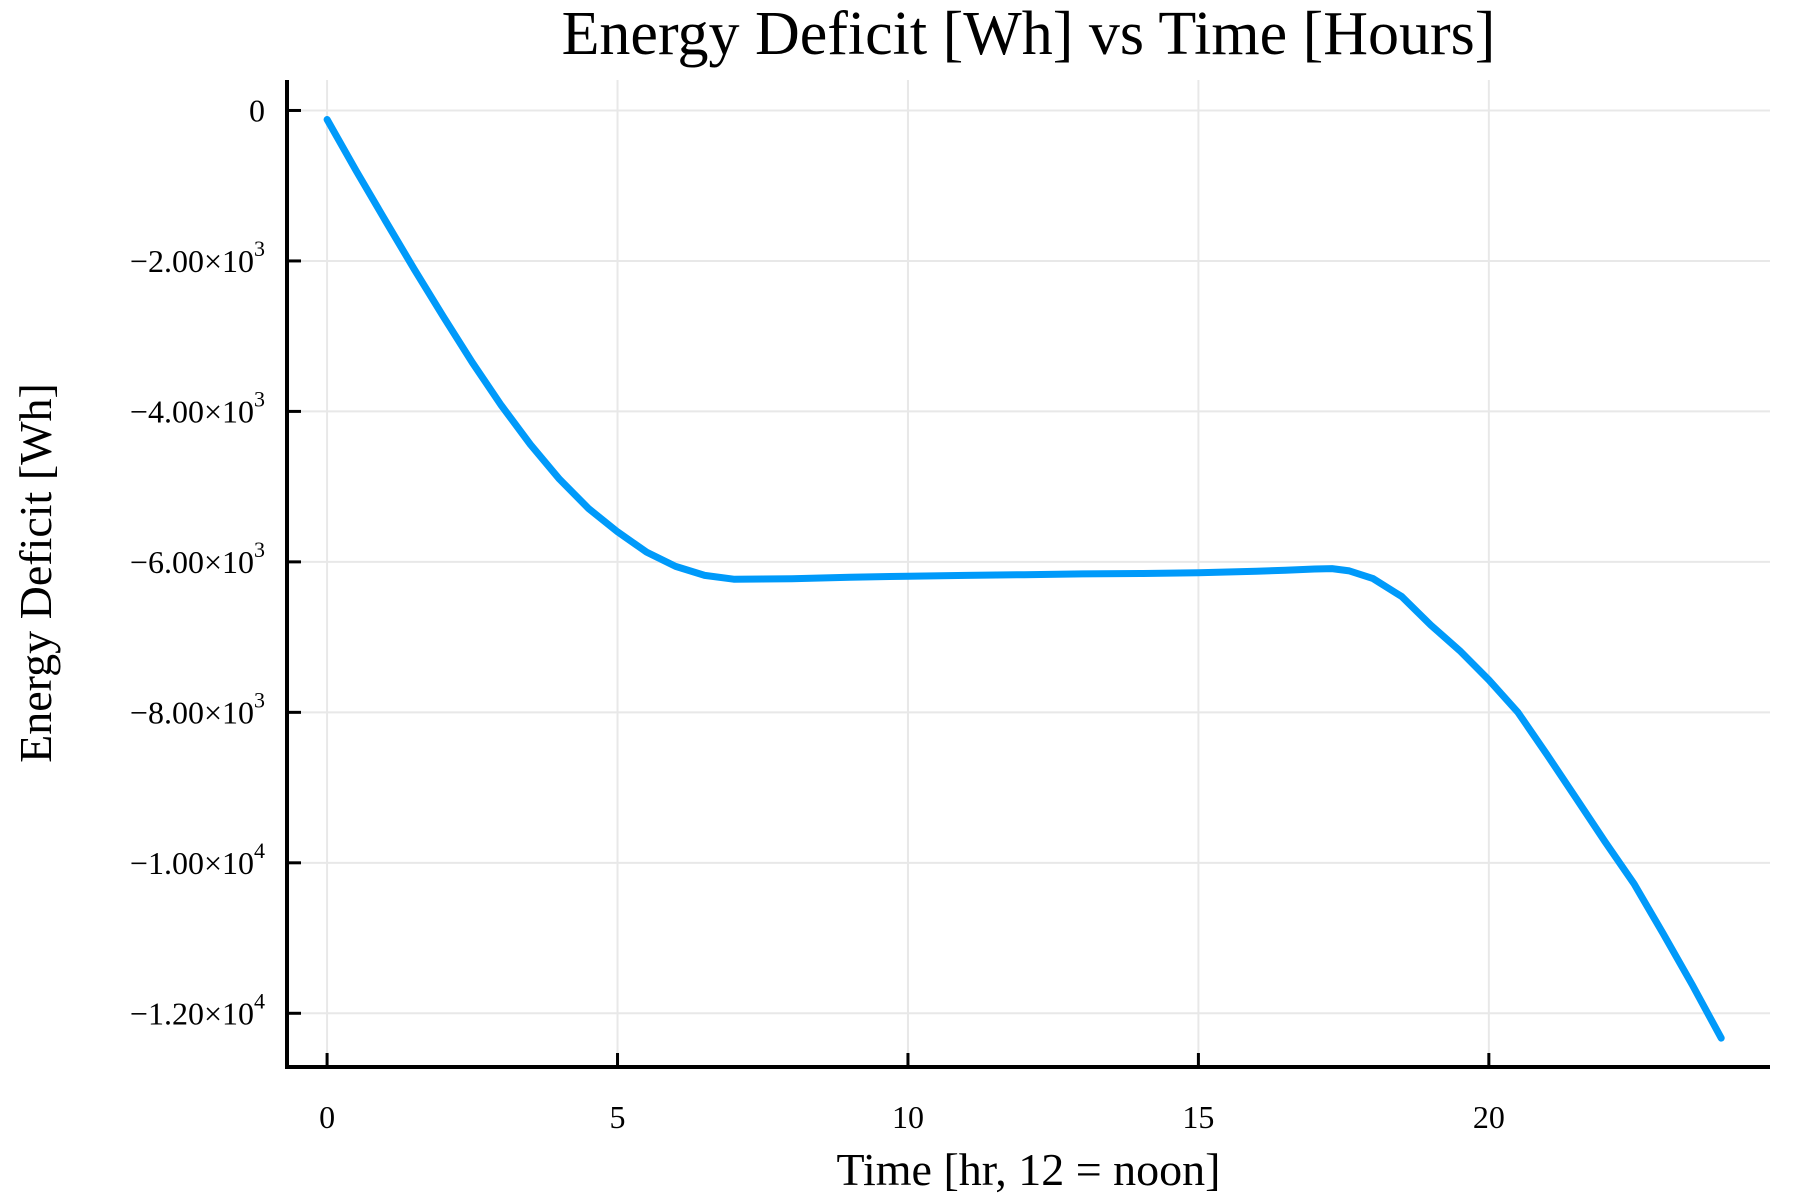 The height and width of the screenshot is (1200, 1800). What do you see at coordinates (197, 708) in the screenshot?
I see `y-tick-label: −8.00×10³` at bounding box center [197, 708].